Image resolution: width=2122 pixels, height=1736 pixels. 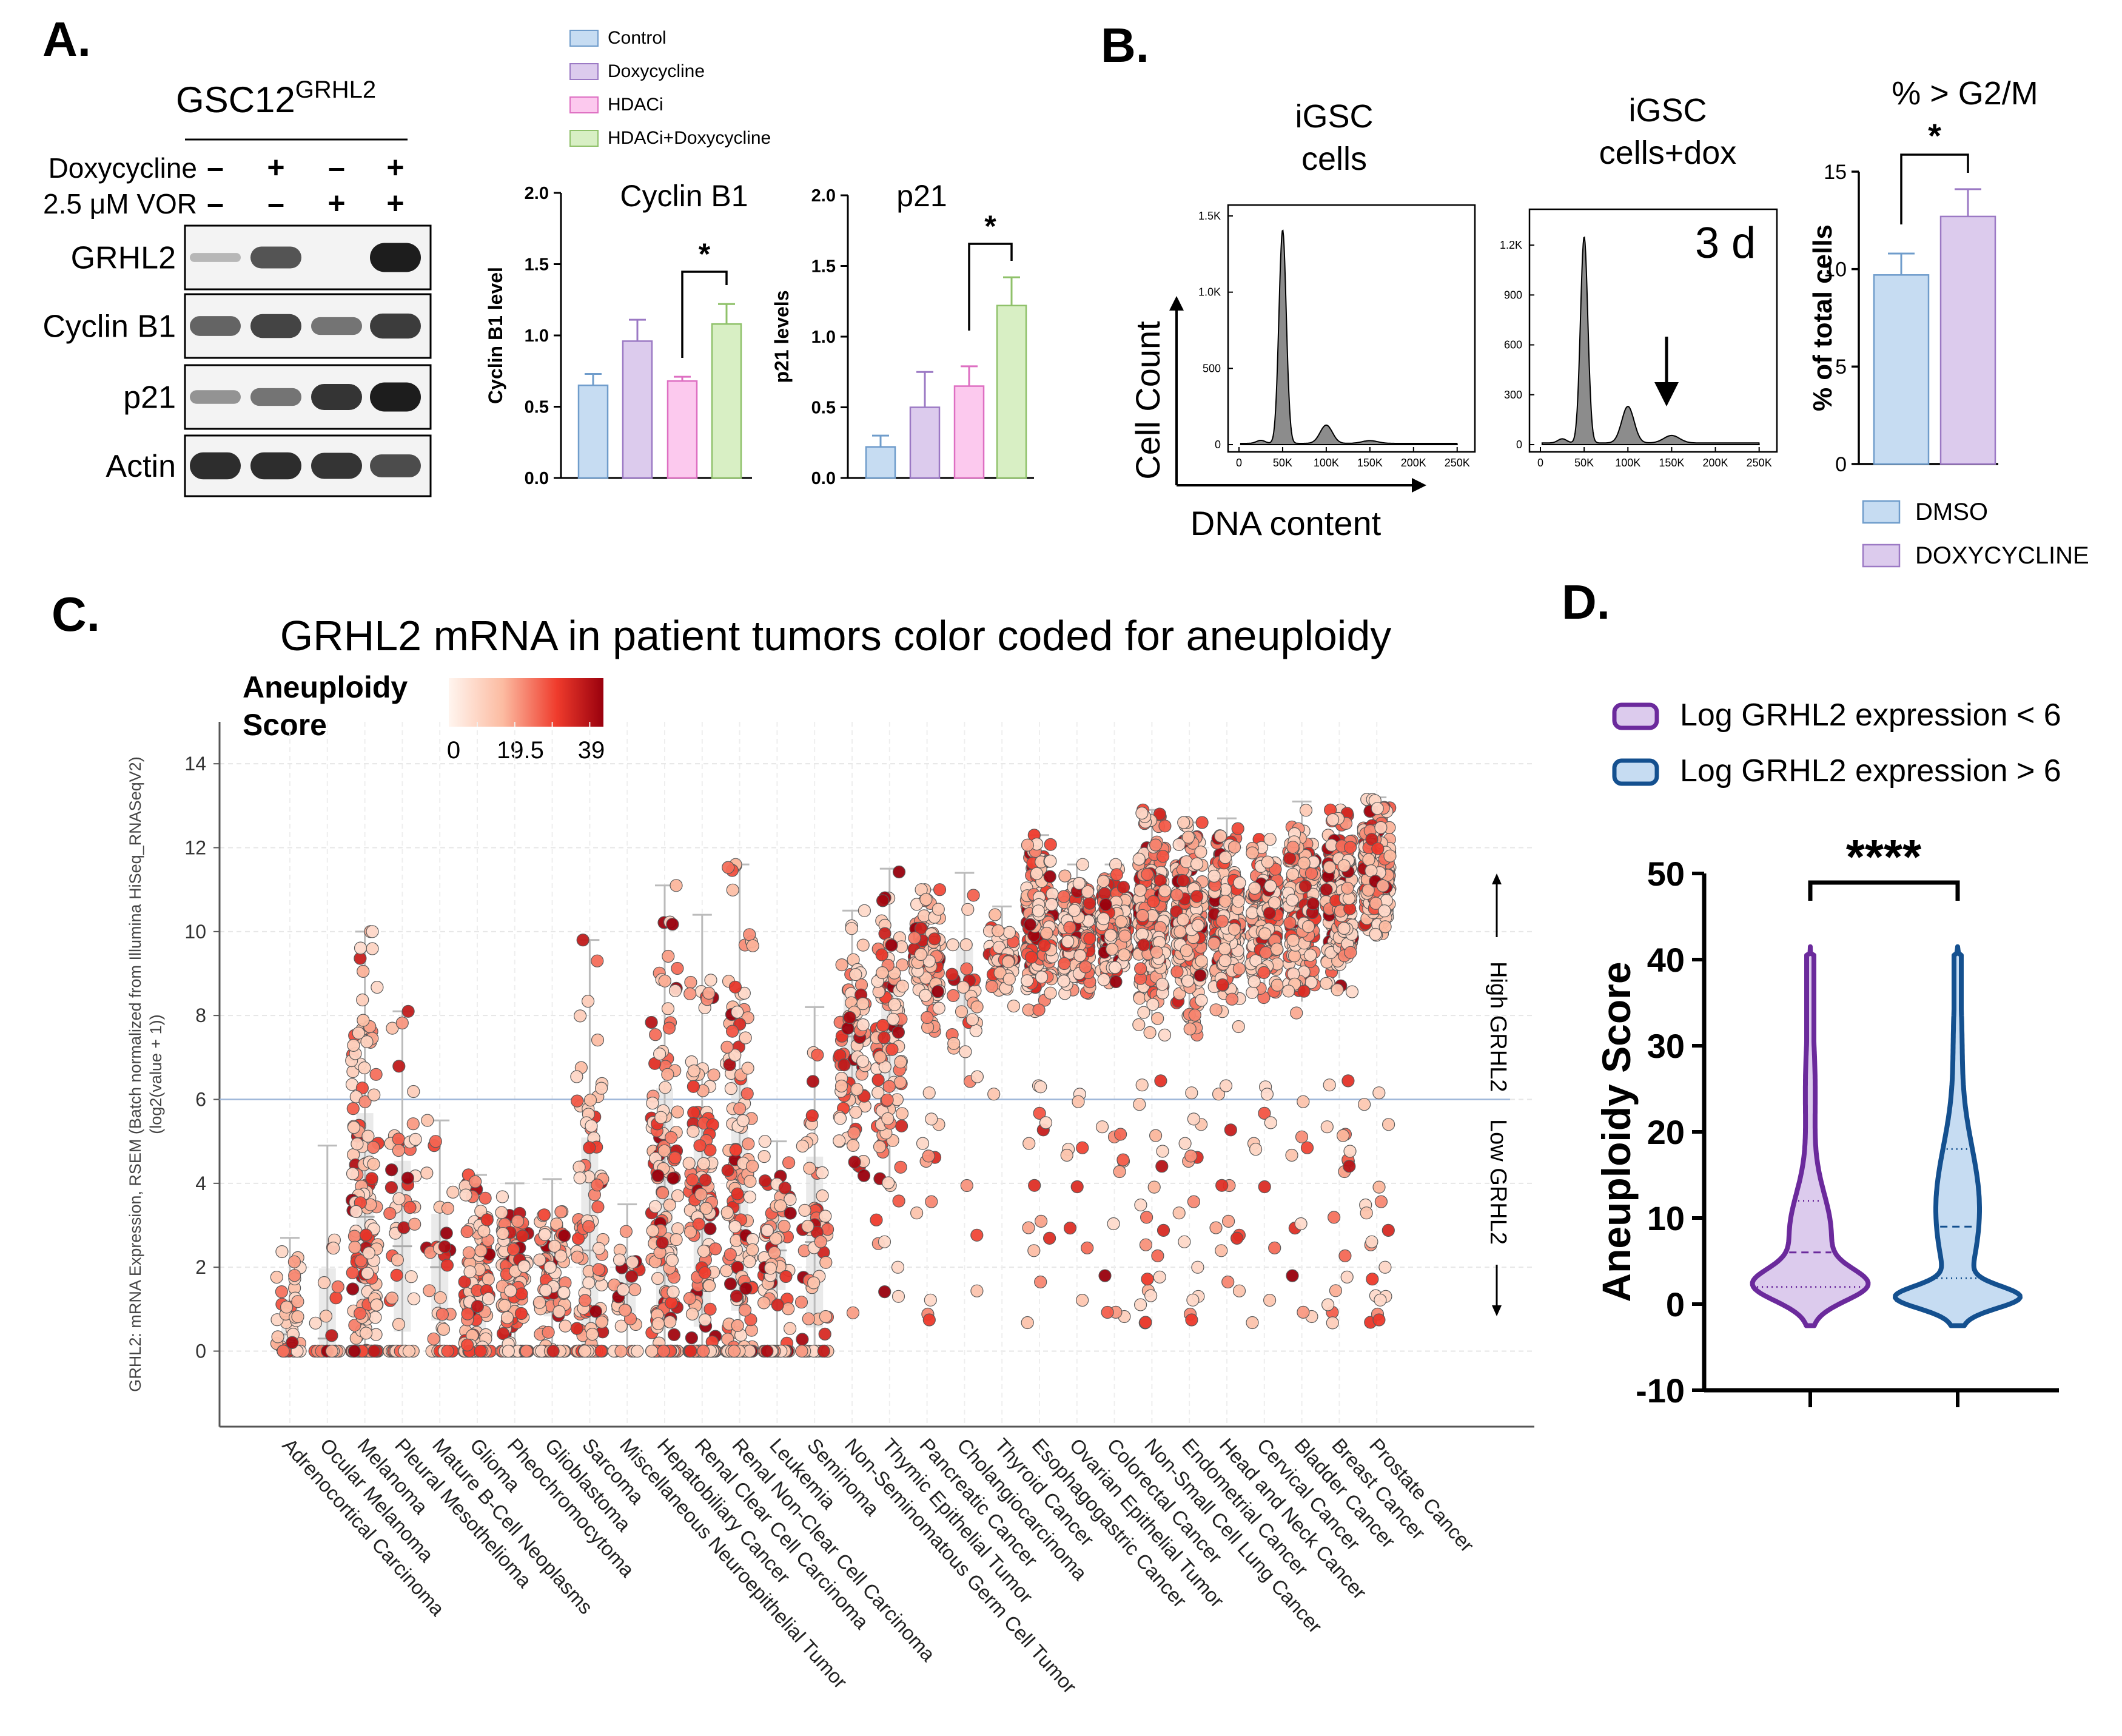 What do you see at coordinates (215, 167) in the screenshot?
I see `sign-0-0: –` at bounding box center [215, 167].